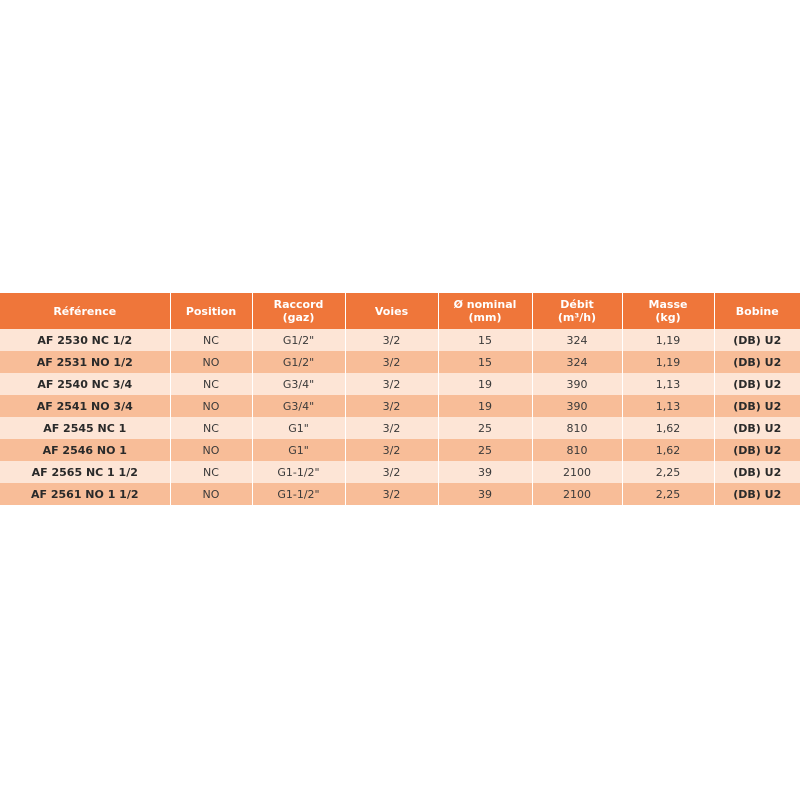  What do you see at coordinates (668, 304) in the screenshot?
I see `header-label: Masse` at bounding box center [668, 304].